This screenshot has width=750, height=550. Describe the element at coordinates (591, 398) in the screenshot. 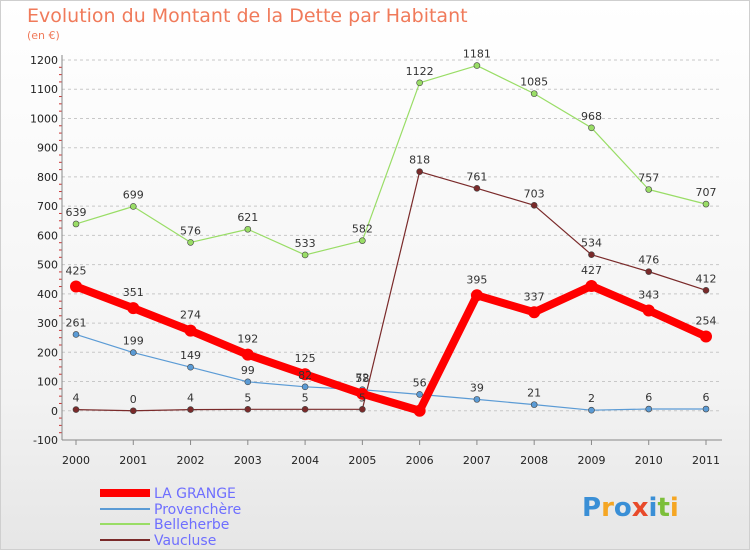

I see `data-label: 2` at that location.